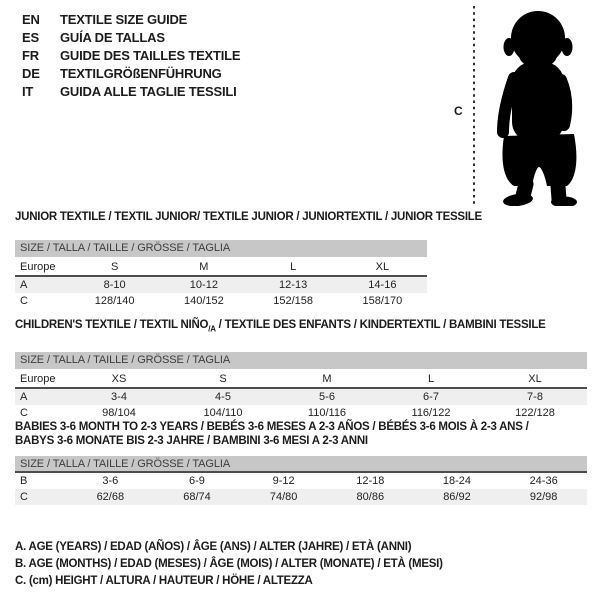  Describe the element at coordinates (112, 37) in the screenshot. I see `lang-title: GUÍA DE TALLAS` at that location.